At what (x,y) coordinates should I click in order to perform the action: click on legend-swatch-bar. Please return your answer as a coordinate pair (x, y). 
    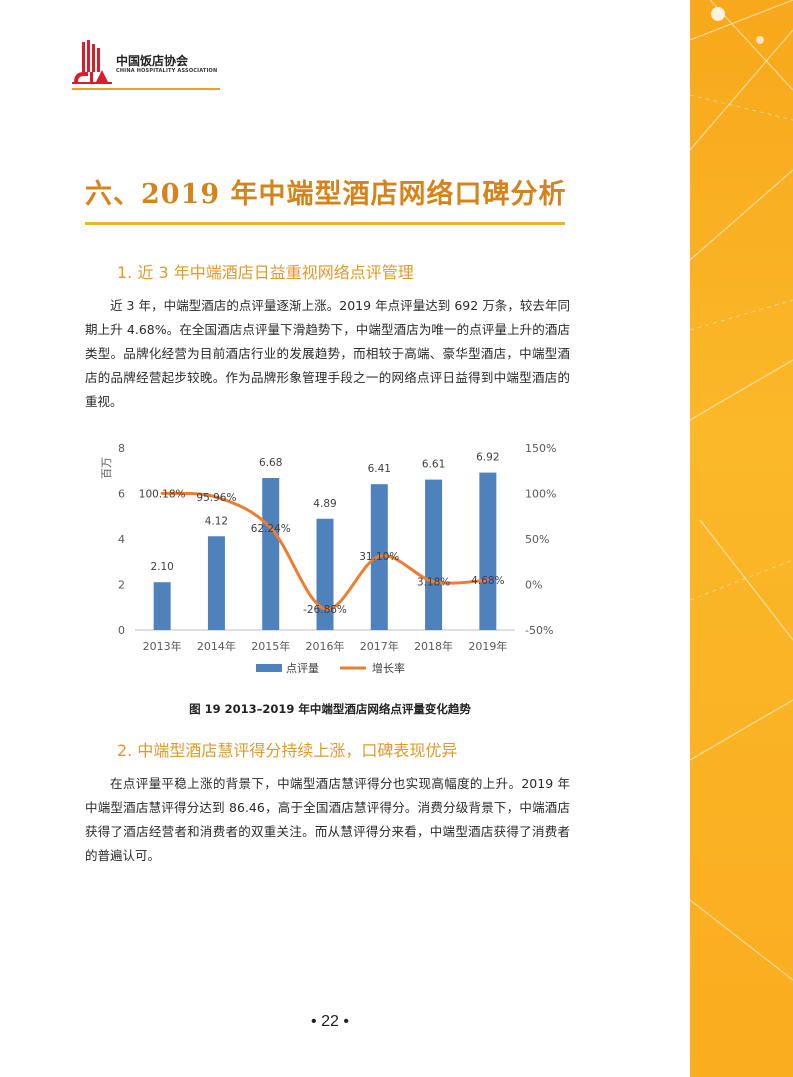
    Looking at the image, I should click on (269, 668).